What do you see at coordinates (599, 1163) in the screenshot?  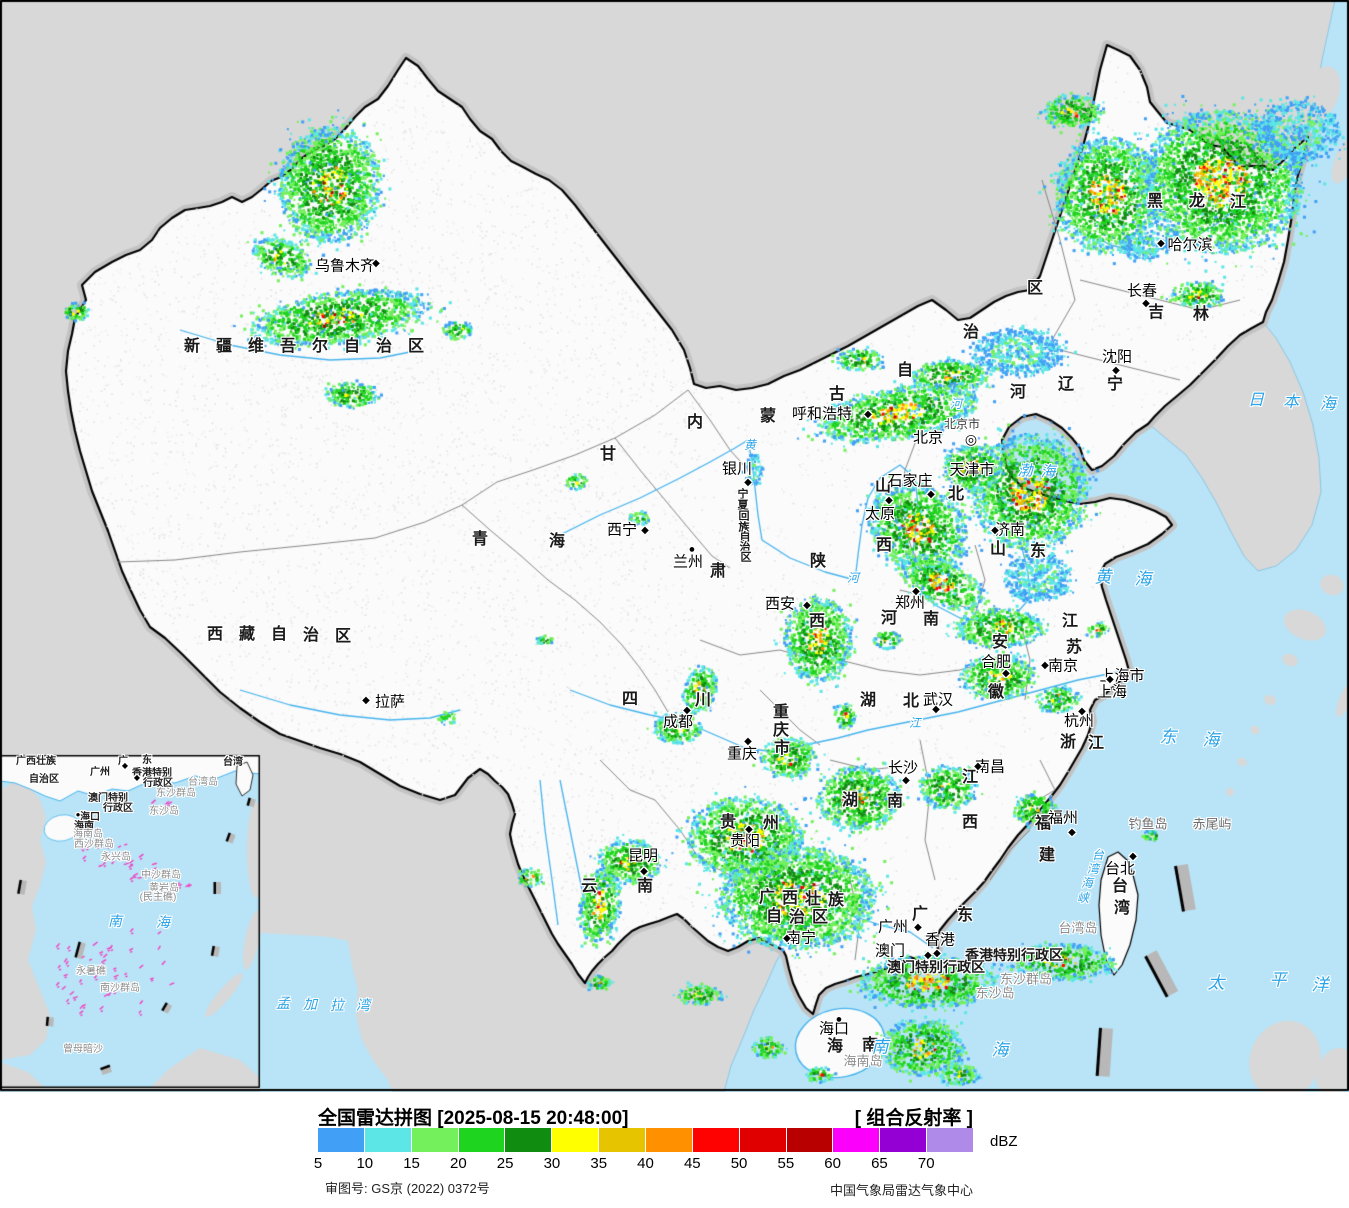 I see `legend-tick-label: 35` at bounding box center [599, 1163].